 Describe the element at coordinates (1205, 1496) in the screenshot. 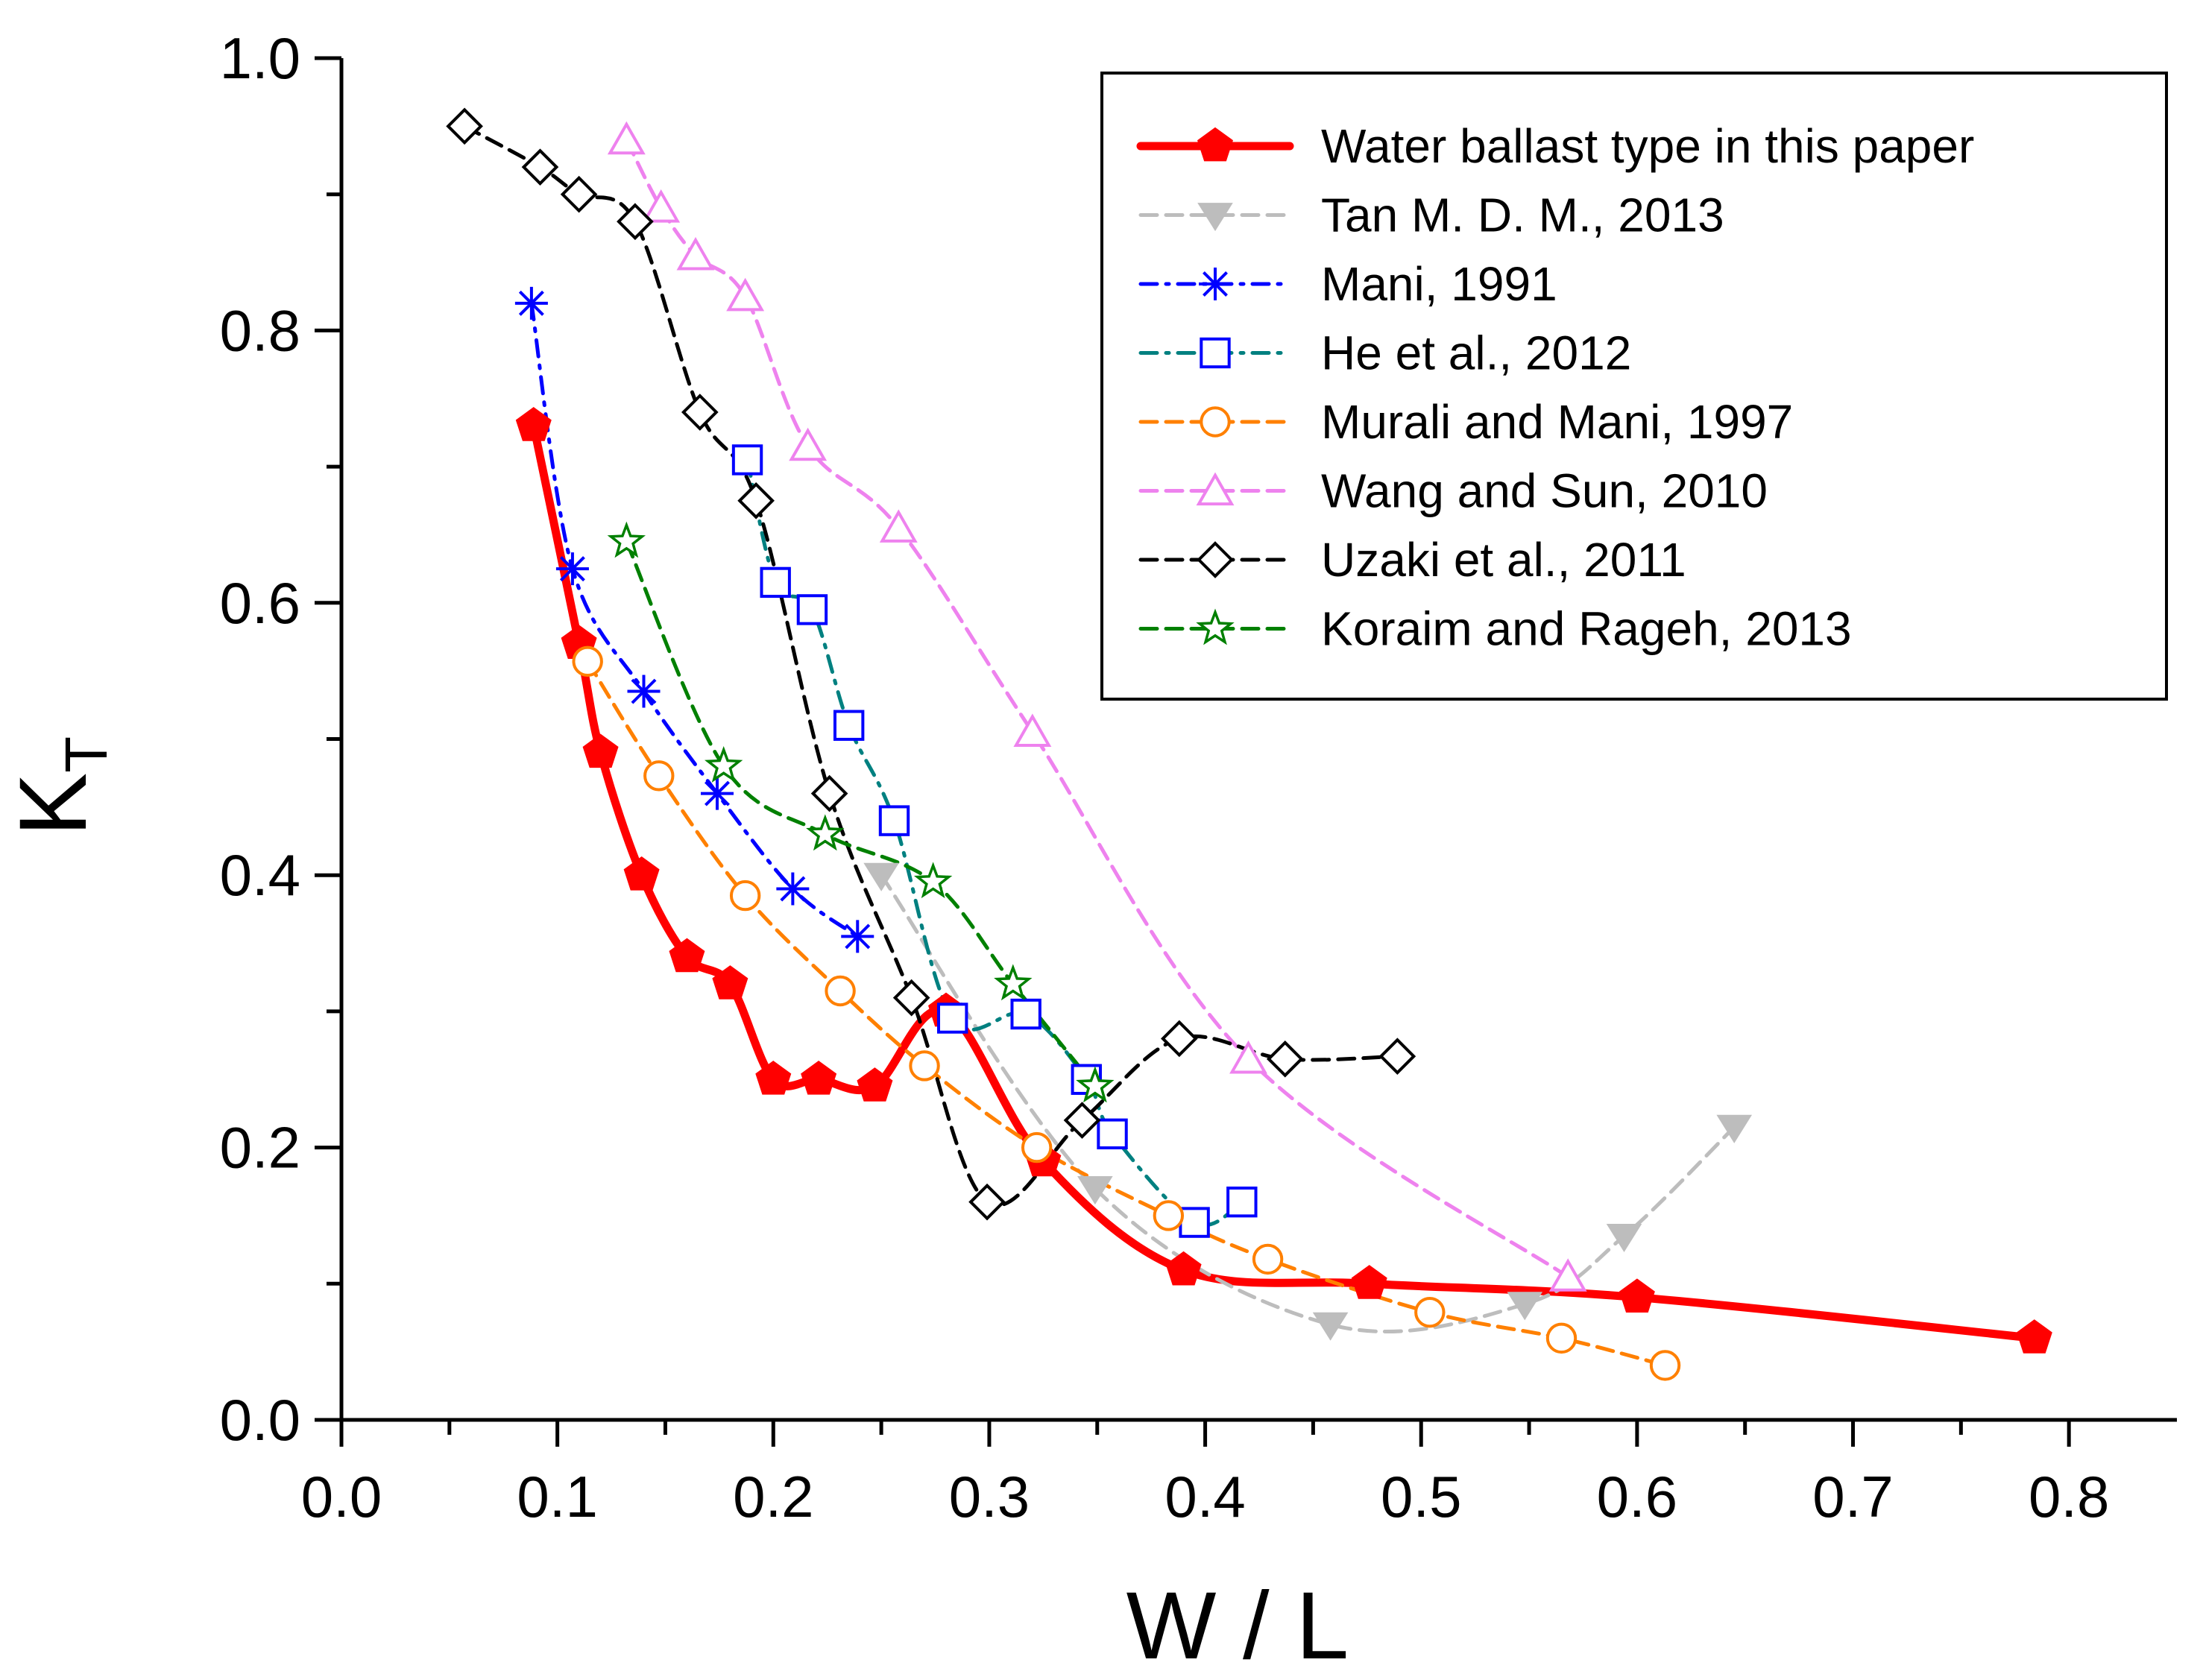

I see `x-tick-label: 0.4` at that location.